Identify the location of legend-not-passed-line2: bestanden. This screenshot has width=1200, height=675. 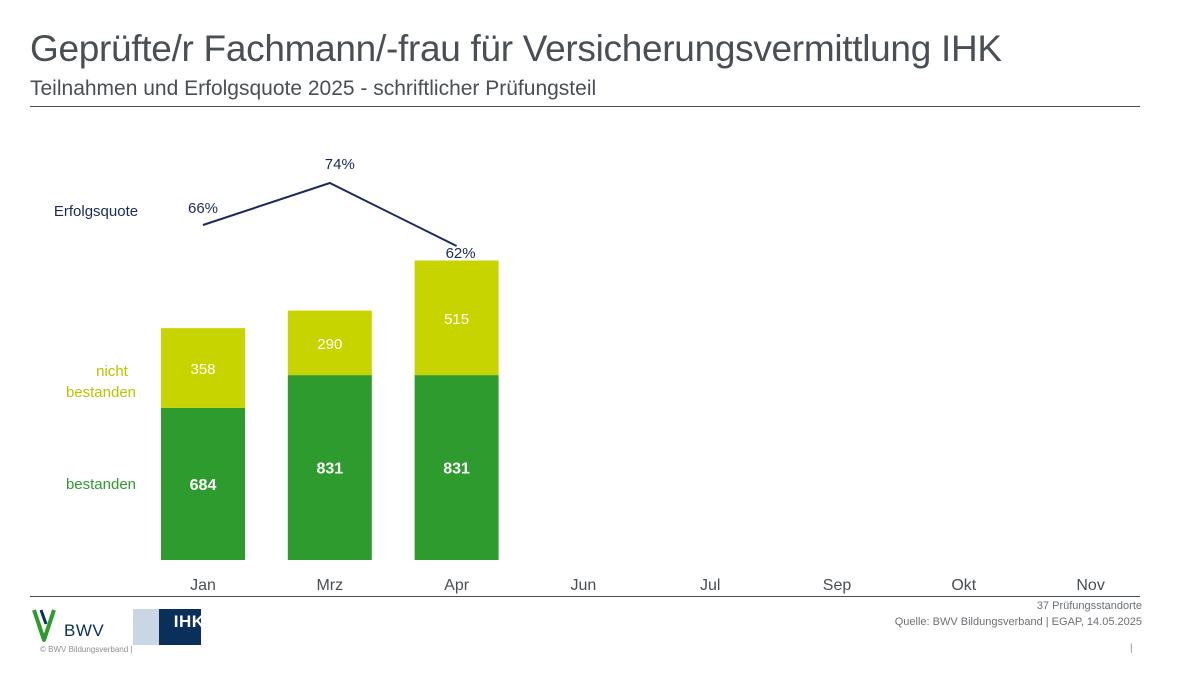
(101, 392).